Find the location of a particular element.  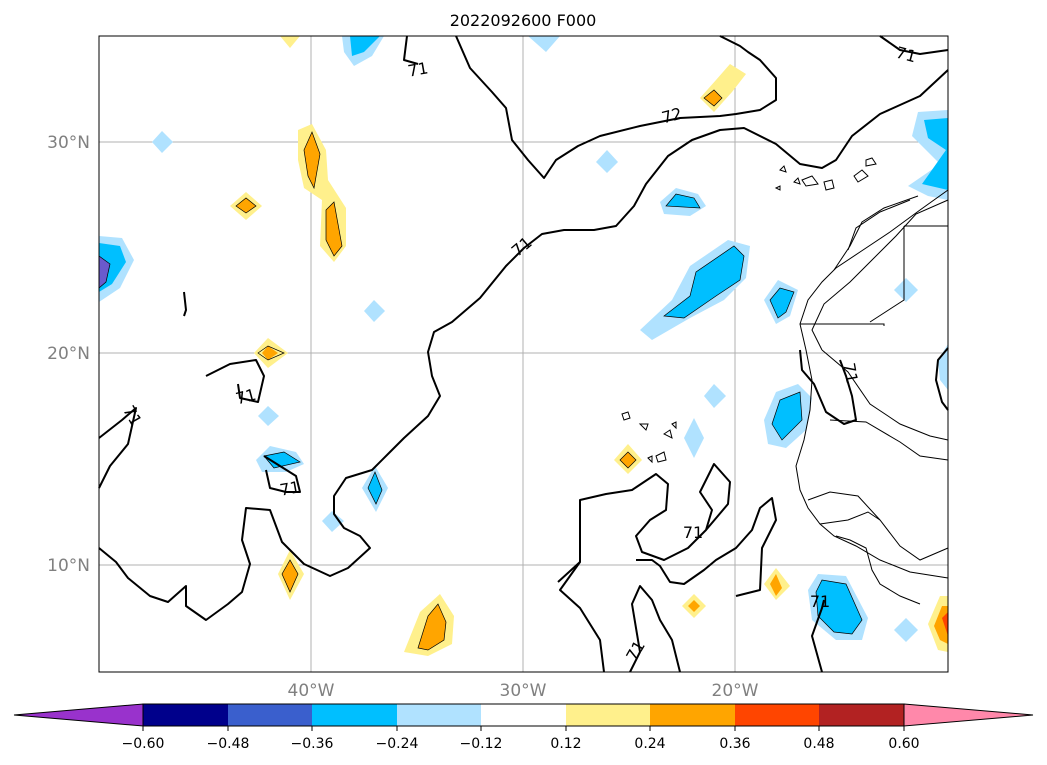

map-title: 2022092600 F000 is located at coordinates (523, 20).